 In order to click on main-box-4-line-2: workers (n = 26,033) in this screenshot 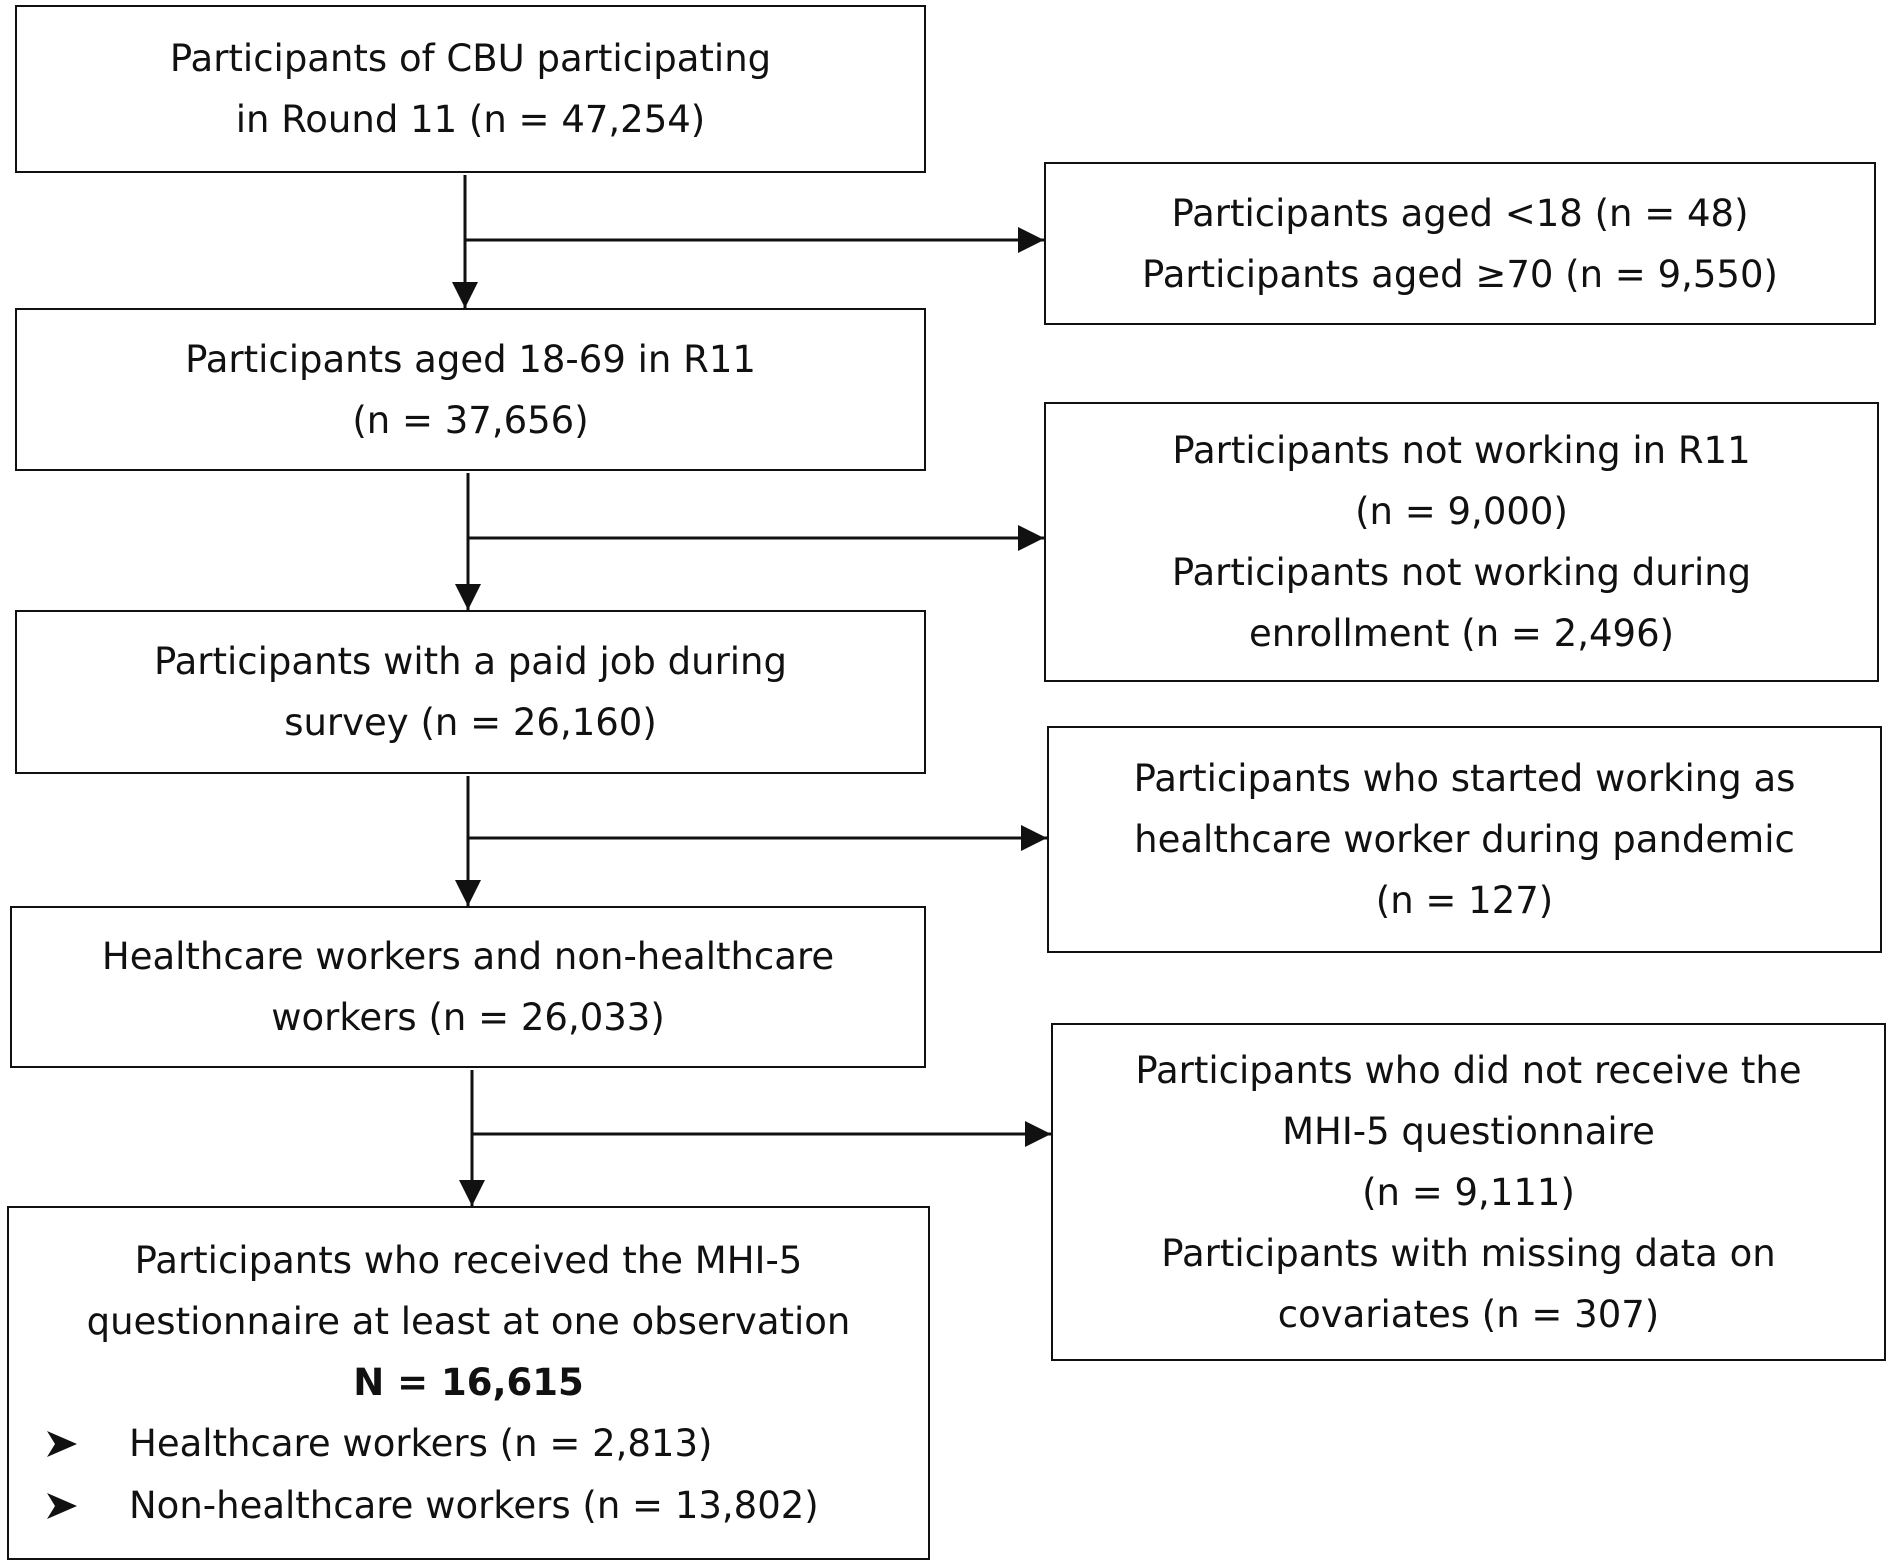, I will do `click(468, 1017)`.